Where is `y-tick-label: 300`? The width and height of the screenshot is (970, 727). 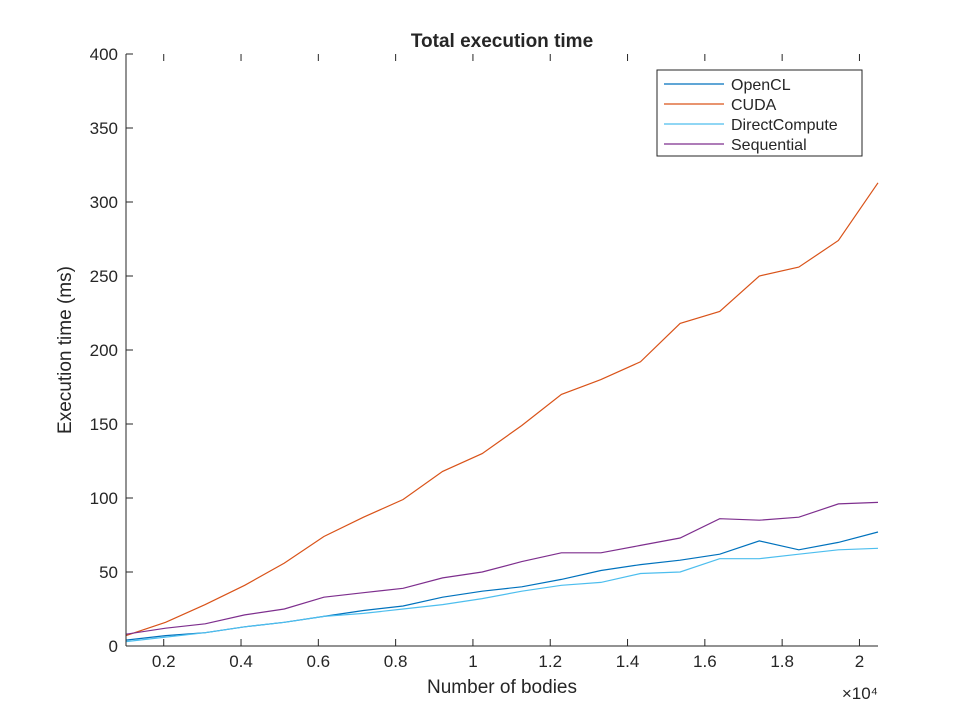
y-tick-label: 300 is located at coordinates (104, 202).